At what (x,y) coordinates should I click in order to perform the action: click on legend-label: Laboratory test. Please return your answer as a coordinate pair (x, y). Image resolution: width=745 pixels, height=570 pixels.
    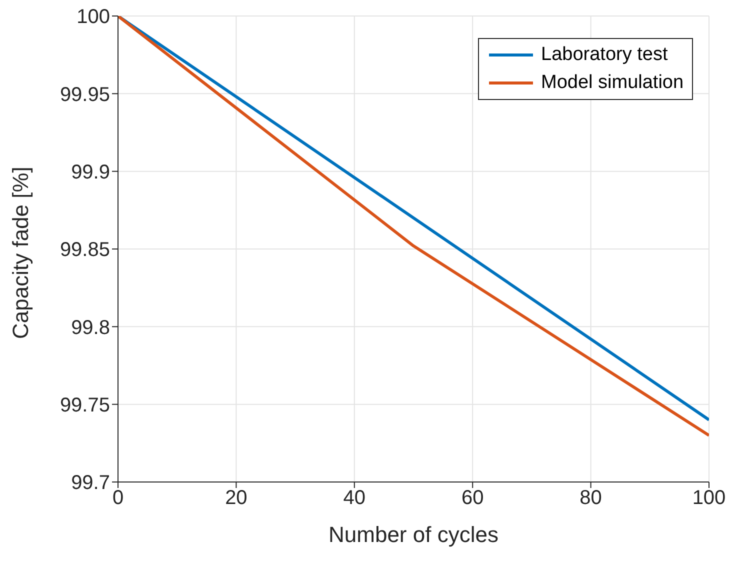
    Looking at the image, I should click on (604, 55).